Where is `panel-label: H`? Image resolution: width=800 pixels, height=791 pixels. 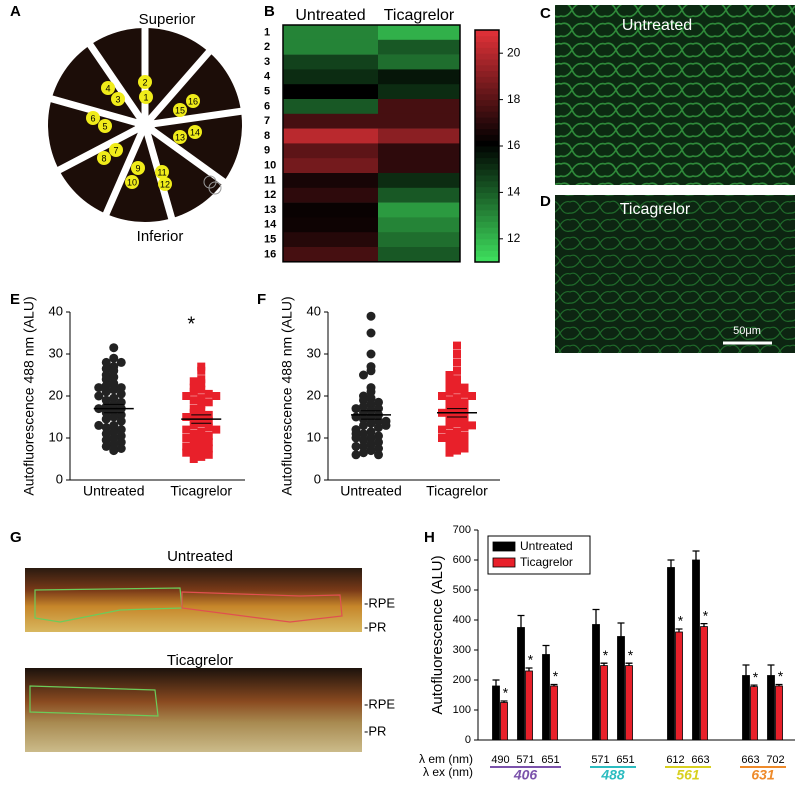
panel-label: H is located at coordinates (429, 537).